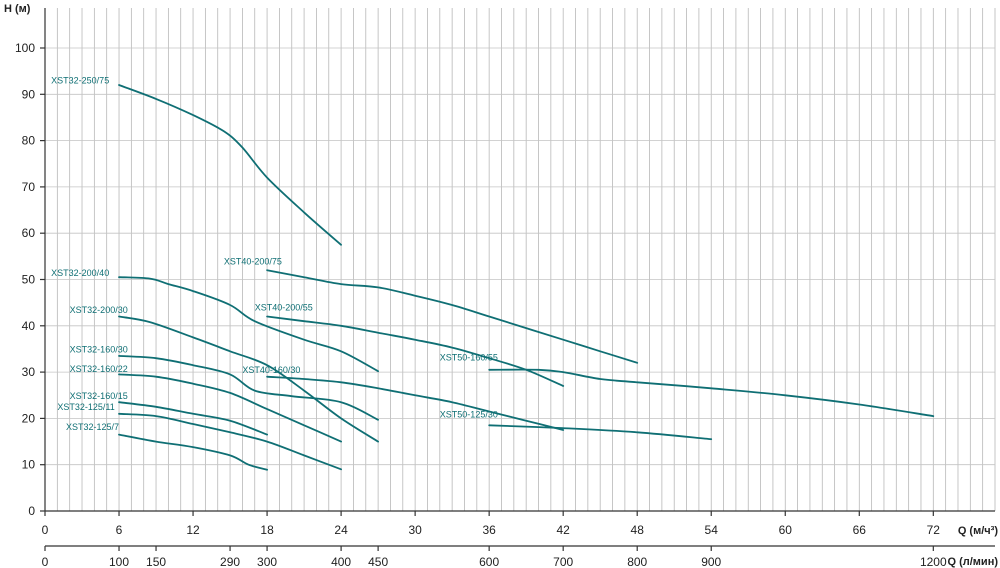  What do you see at coordinates (284, 308) in the screenshot?
I see `curve-label-xst40-200-55: XST40-200/55` at bounding box center [284, 308].